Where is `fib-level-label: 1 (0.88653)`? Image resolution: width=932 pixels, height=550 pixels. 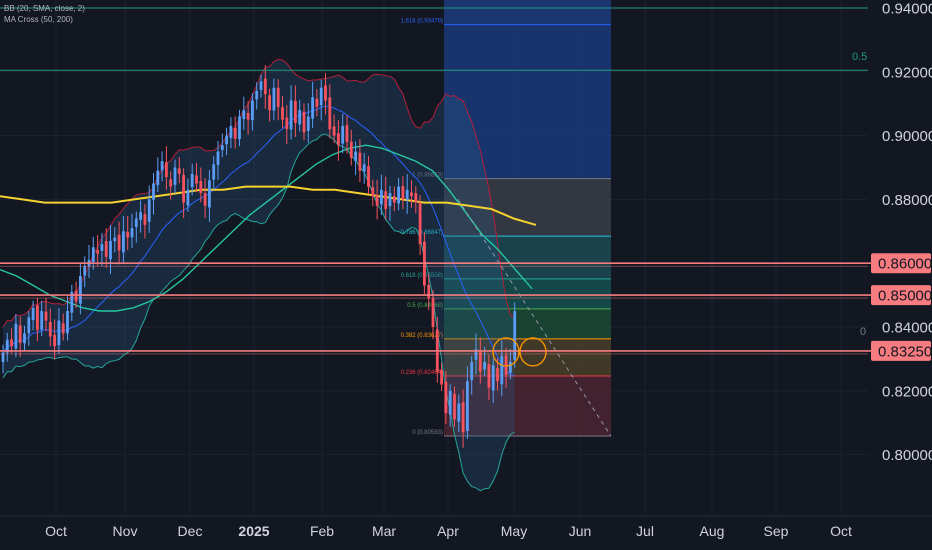
fib-level-label: 1 (0.88653) is located at coordinates (427, 176).